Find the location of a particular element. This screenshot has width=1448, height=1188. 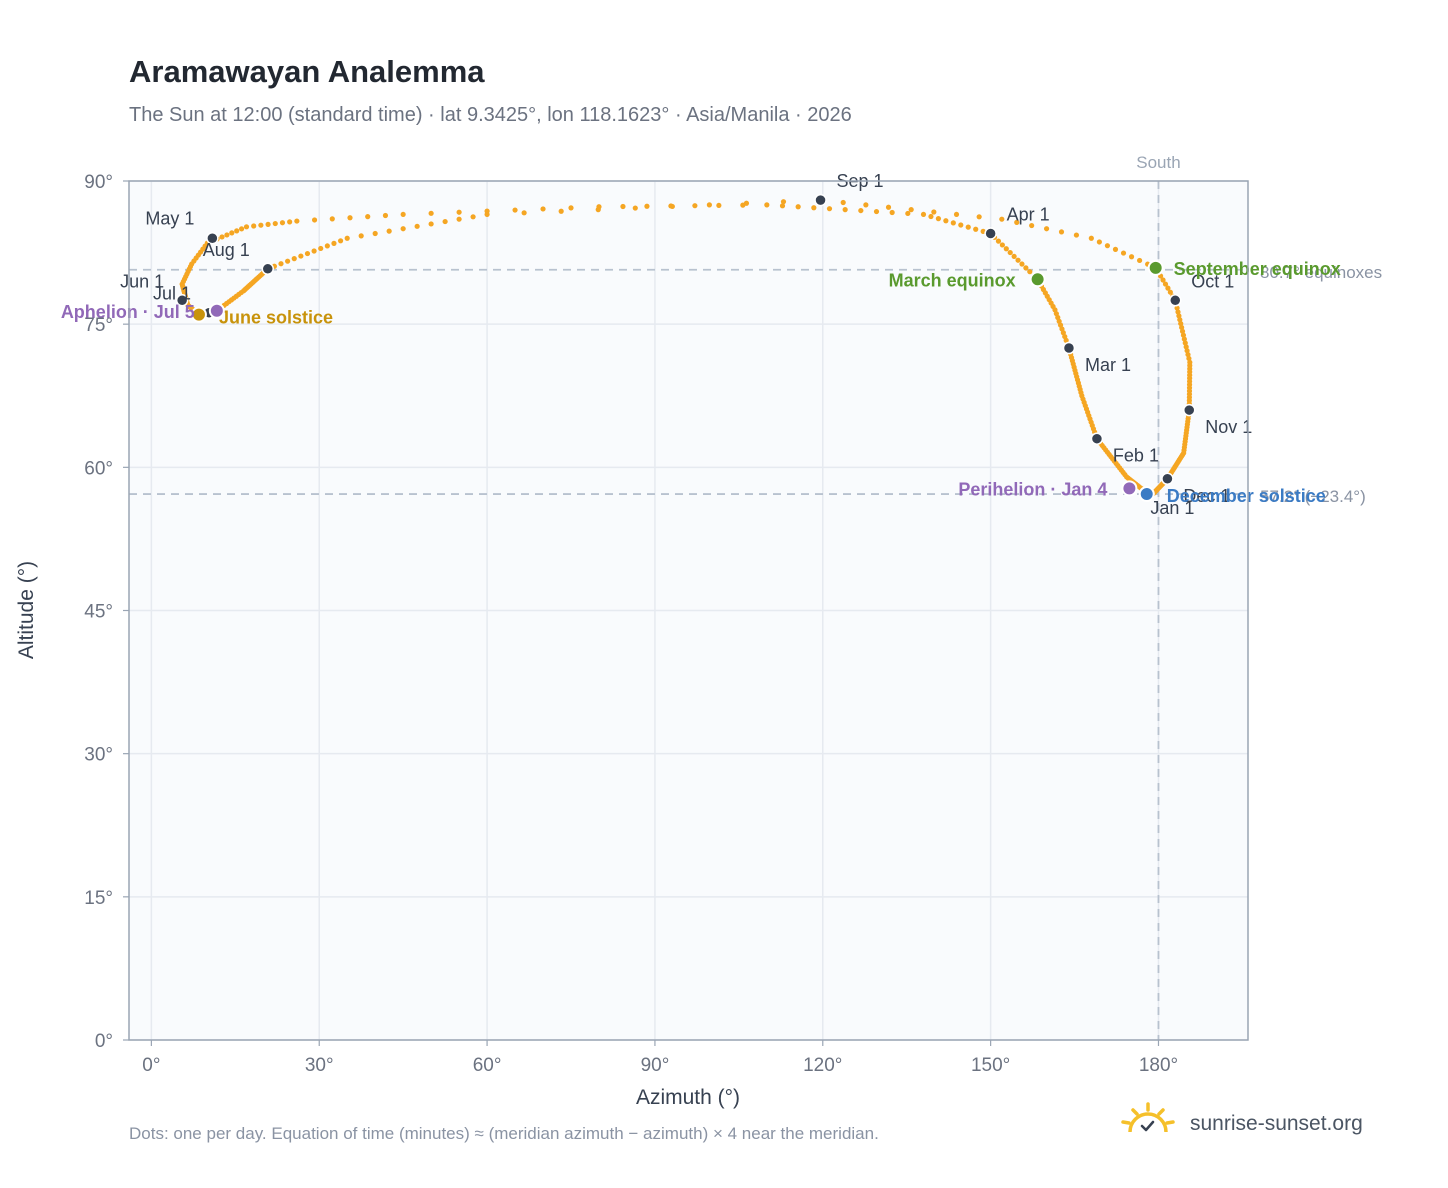

month-marker-label: May 1 is located at coordinates (169, 218).